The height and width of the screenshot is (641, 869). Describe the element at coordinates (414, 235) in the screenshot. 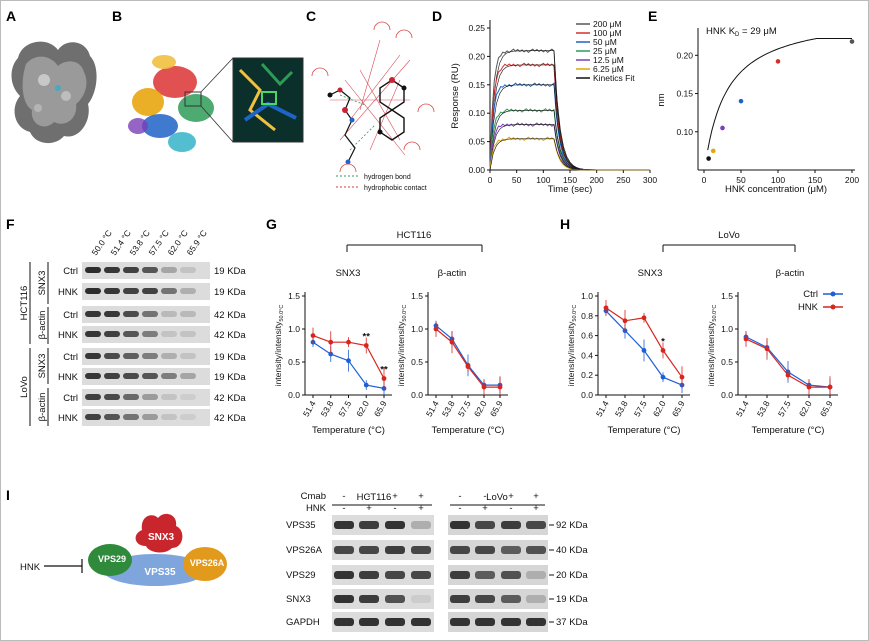

I see `g-cell-line: HCT116` at that location.